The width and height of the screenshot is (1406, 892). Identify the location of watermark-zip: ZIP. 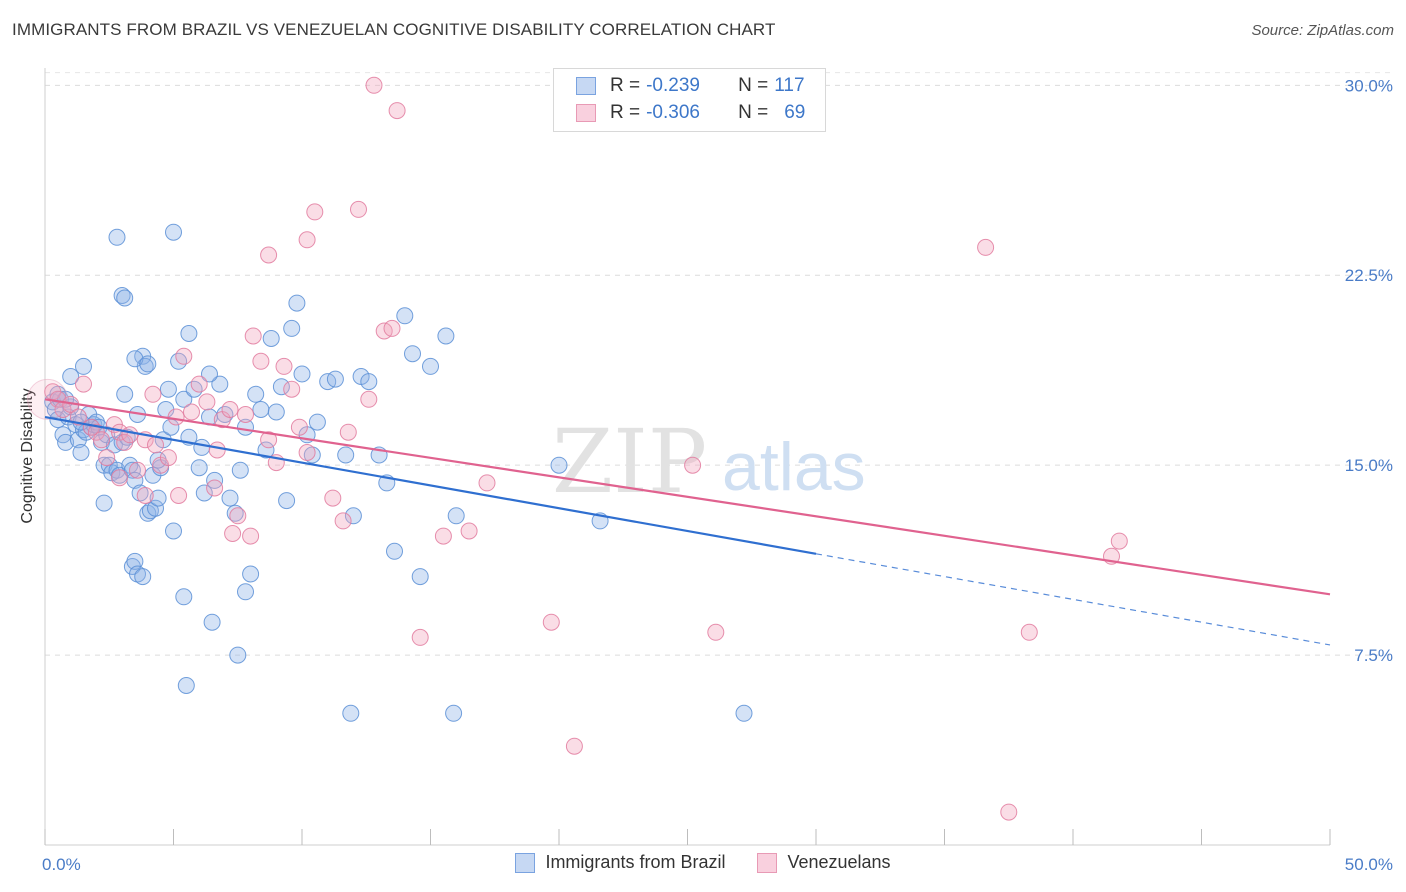
(629, 461).